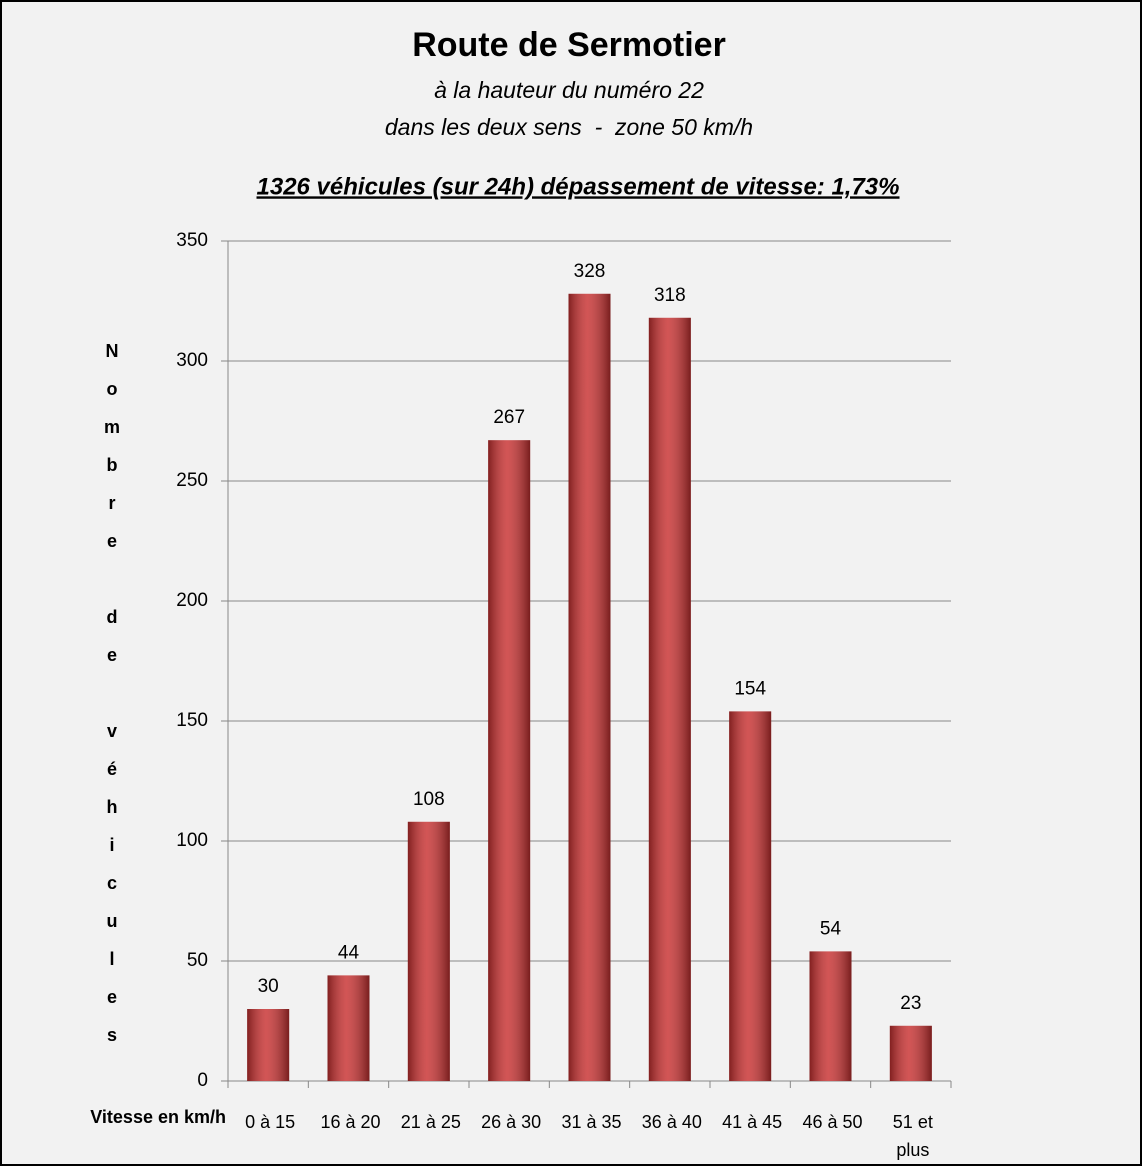  What do you see at coordinates (590, 271) in the screenshot?
I see `data-label: 328` at bounding box center [590, 271].